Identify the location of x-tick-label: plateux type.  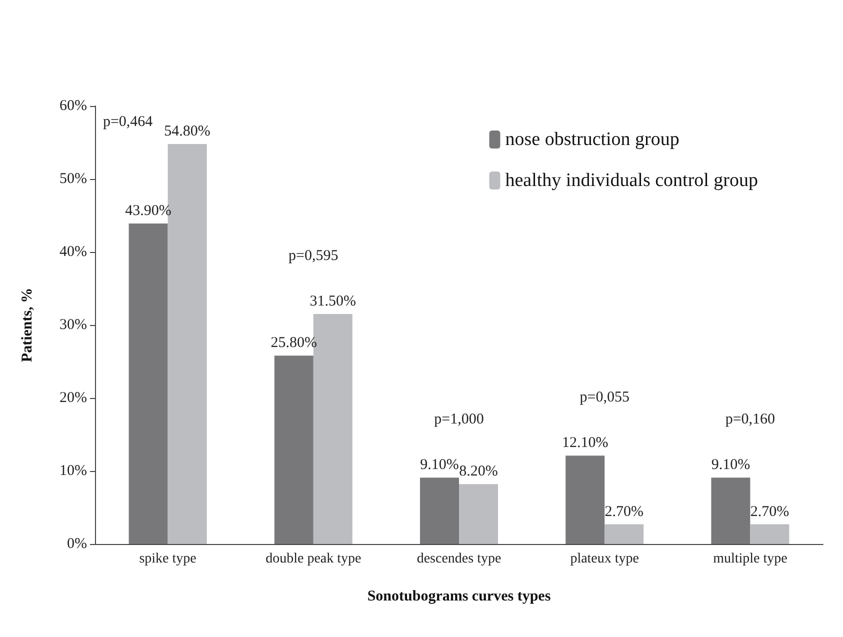
(605, 559).